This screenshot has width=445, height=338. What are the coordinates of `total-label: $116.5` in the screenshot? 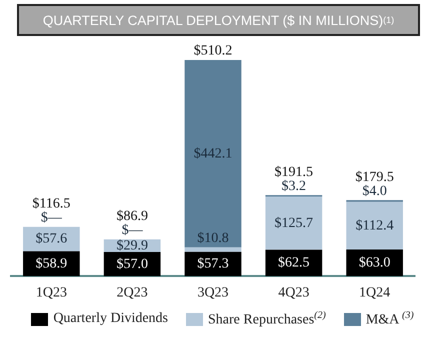 It's located at (51, 204).